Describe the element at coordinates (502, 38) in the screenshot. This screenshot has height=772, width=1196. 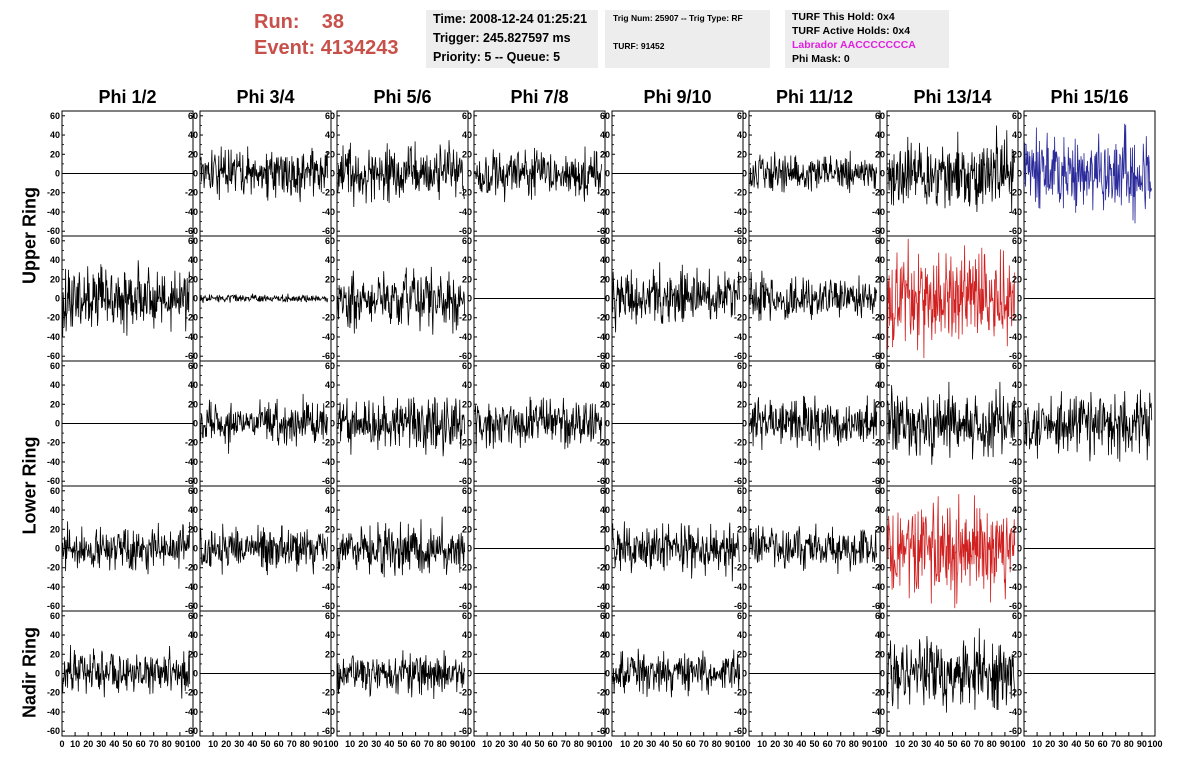
I see `trigger-text: Trigger: 245.827597 ms` at that location.